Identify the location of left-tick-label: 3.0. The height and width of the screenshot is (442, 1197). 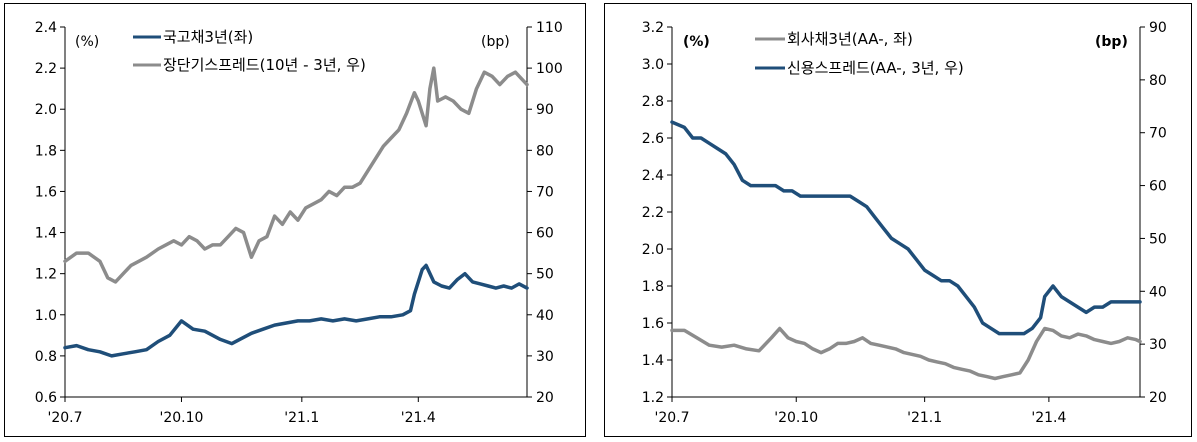
(653, 65).